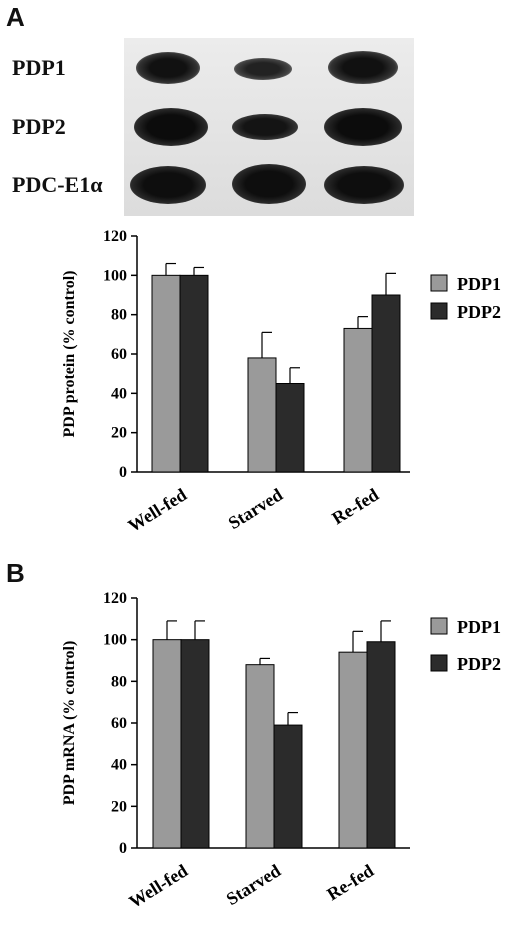 The width and height of the screenshot is (520, 941). What do you see at coordinates (115, 640) in the screenshot?
I see `chart-b-y-tick-label: 100` at bounding box center [115, 640].